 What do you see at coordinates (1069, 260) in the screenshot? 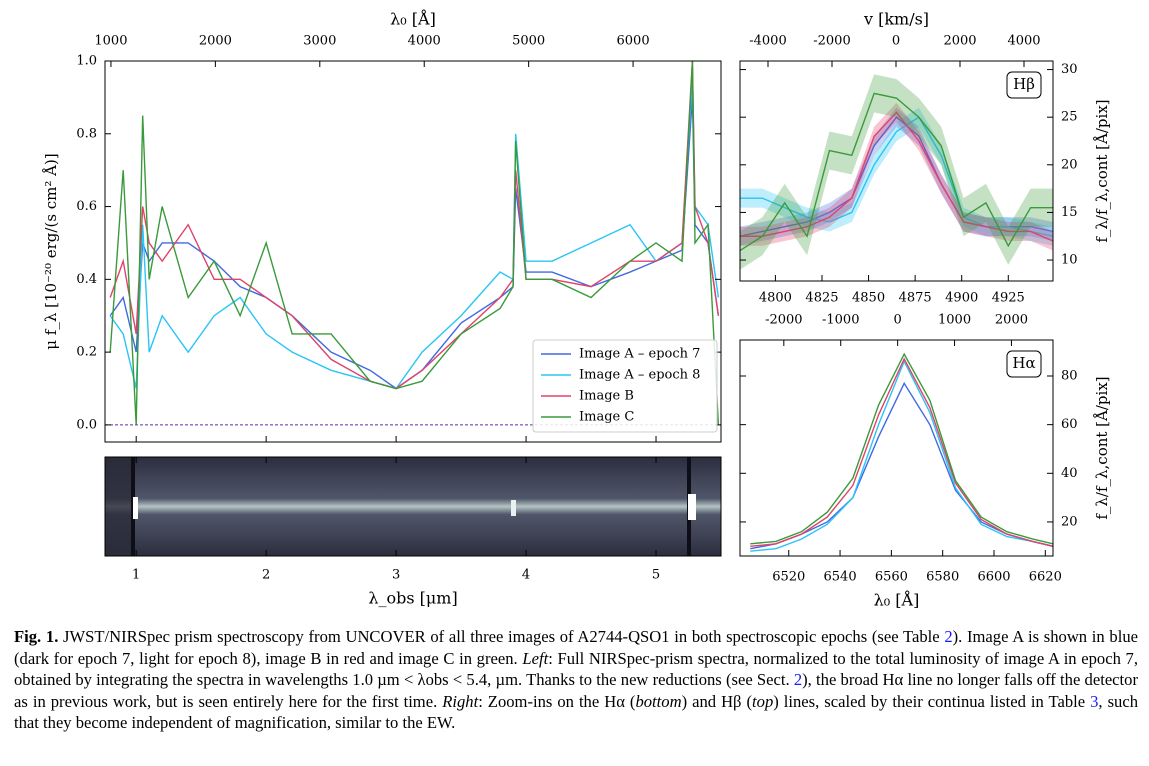
I see `y-tick-label: 10` at bounding box center [1069, 260].